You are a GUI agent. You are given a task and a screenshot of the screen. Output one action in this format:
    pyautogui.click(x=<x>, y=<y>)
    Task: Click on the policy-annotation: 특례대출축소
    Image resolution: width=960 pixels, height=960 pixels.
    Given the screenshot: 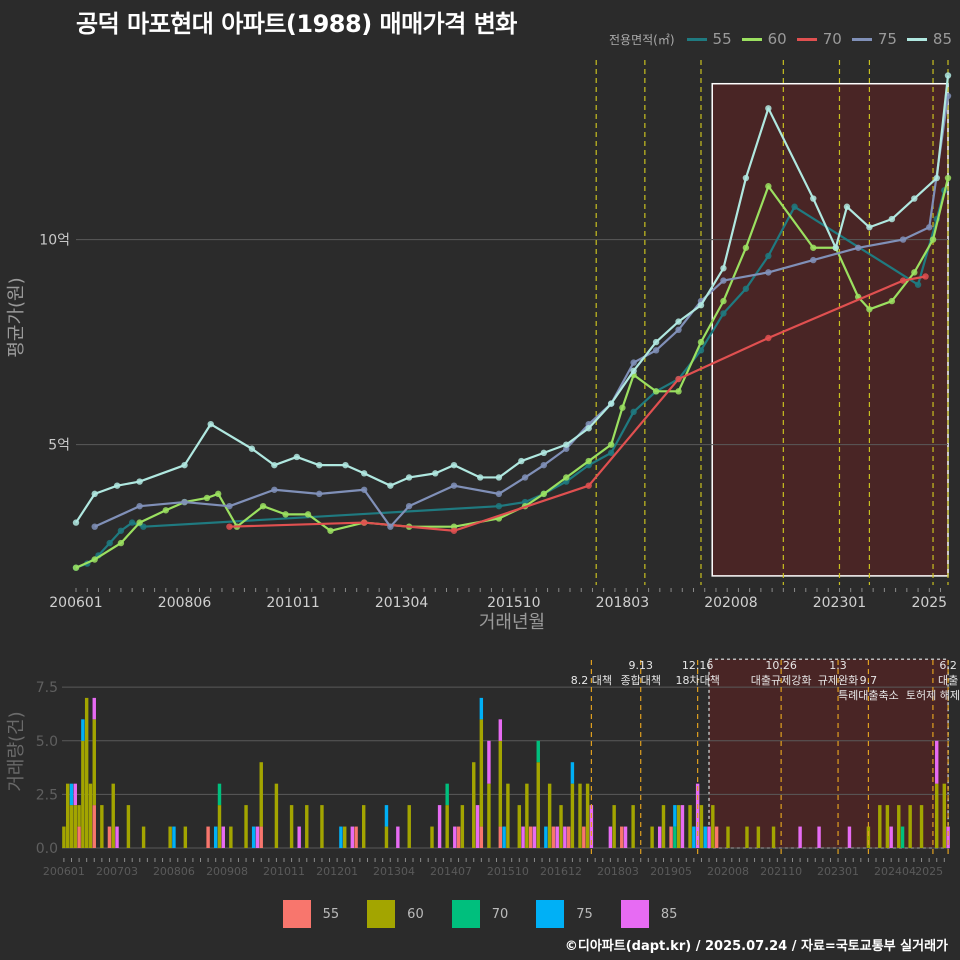 What is the action you would take?
    pyautogui.click(x=868, y=695)
    